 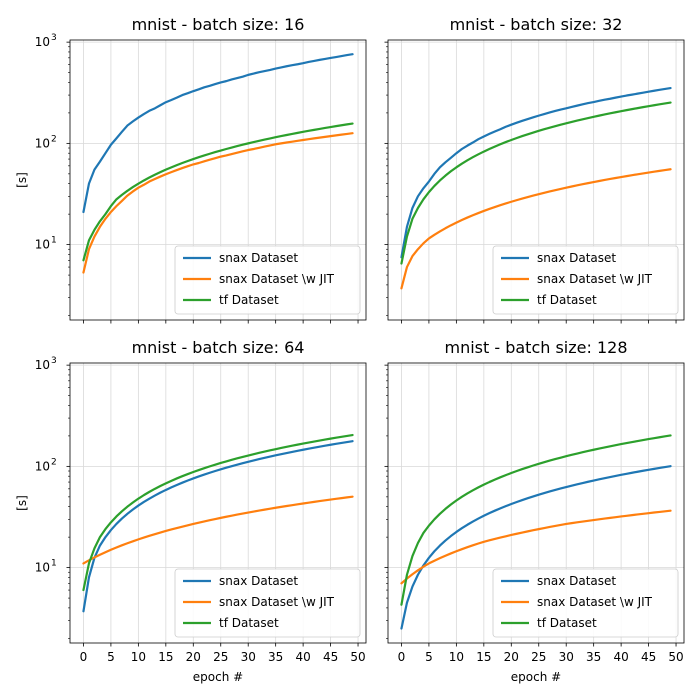 I want to click on chart-title: mnist - batch size: 128, so click(x=535, y=347).